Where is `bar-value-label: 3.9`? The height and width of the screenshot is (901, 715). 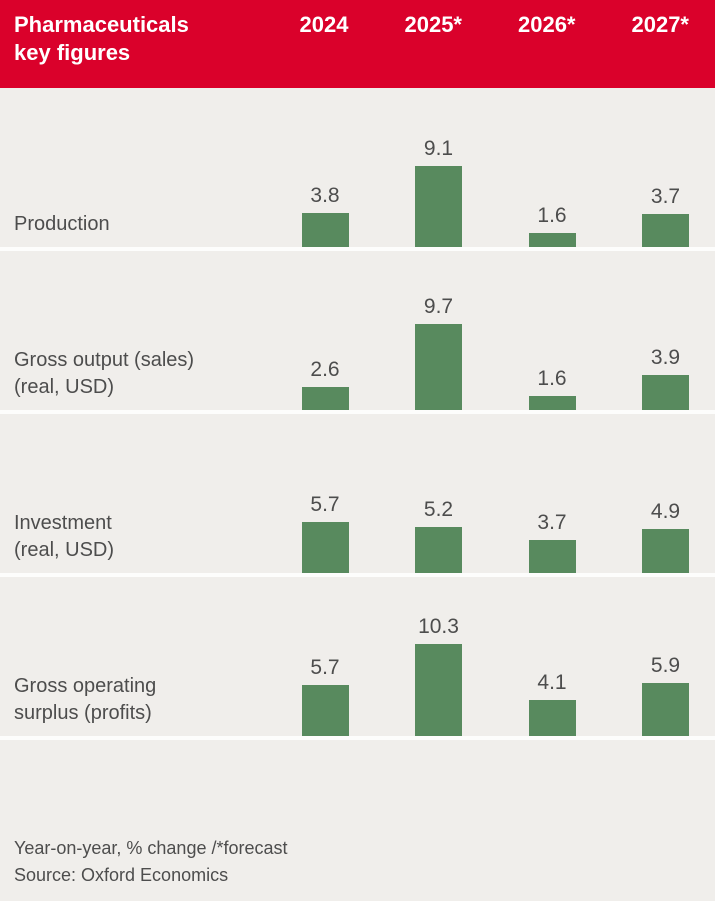
bar-value-label: 3.9 is located at coordinates (665, 357).